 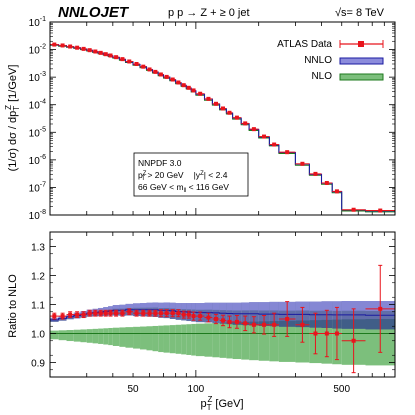 I want to click on bottom-ytick-label: 1.2, so click(x=38, y=277).